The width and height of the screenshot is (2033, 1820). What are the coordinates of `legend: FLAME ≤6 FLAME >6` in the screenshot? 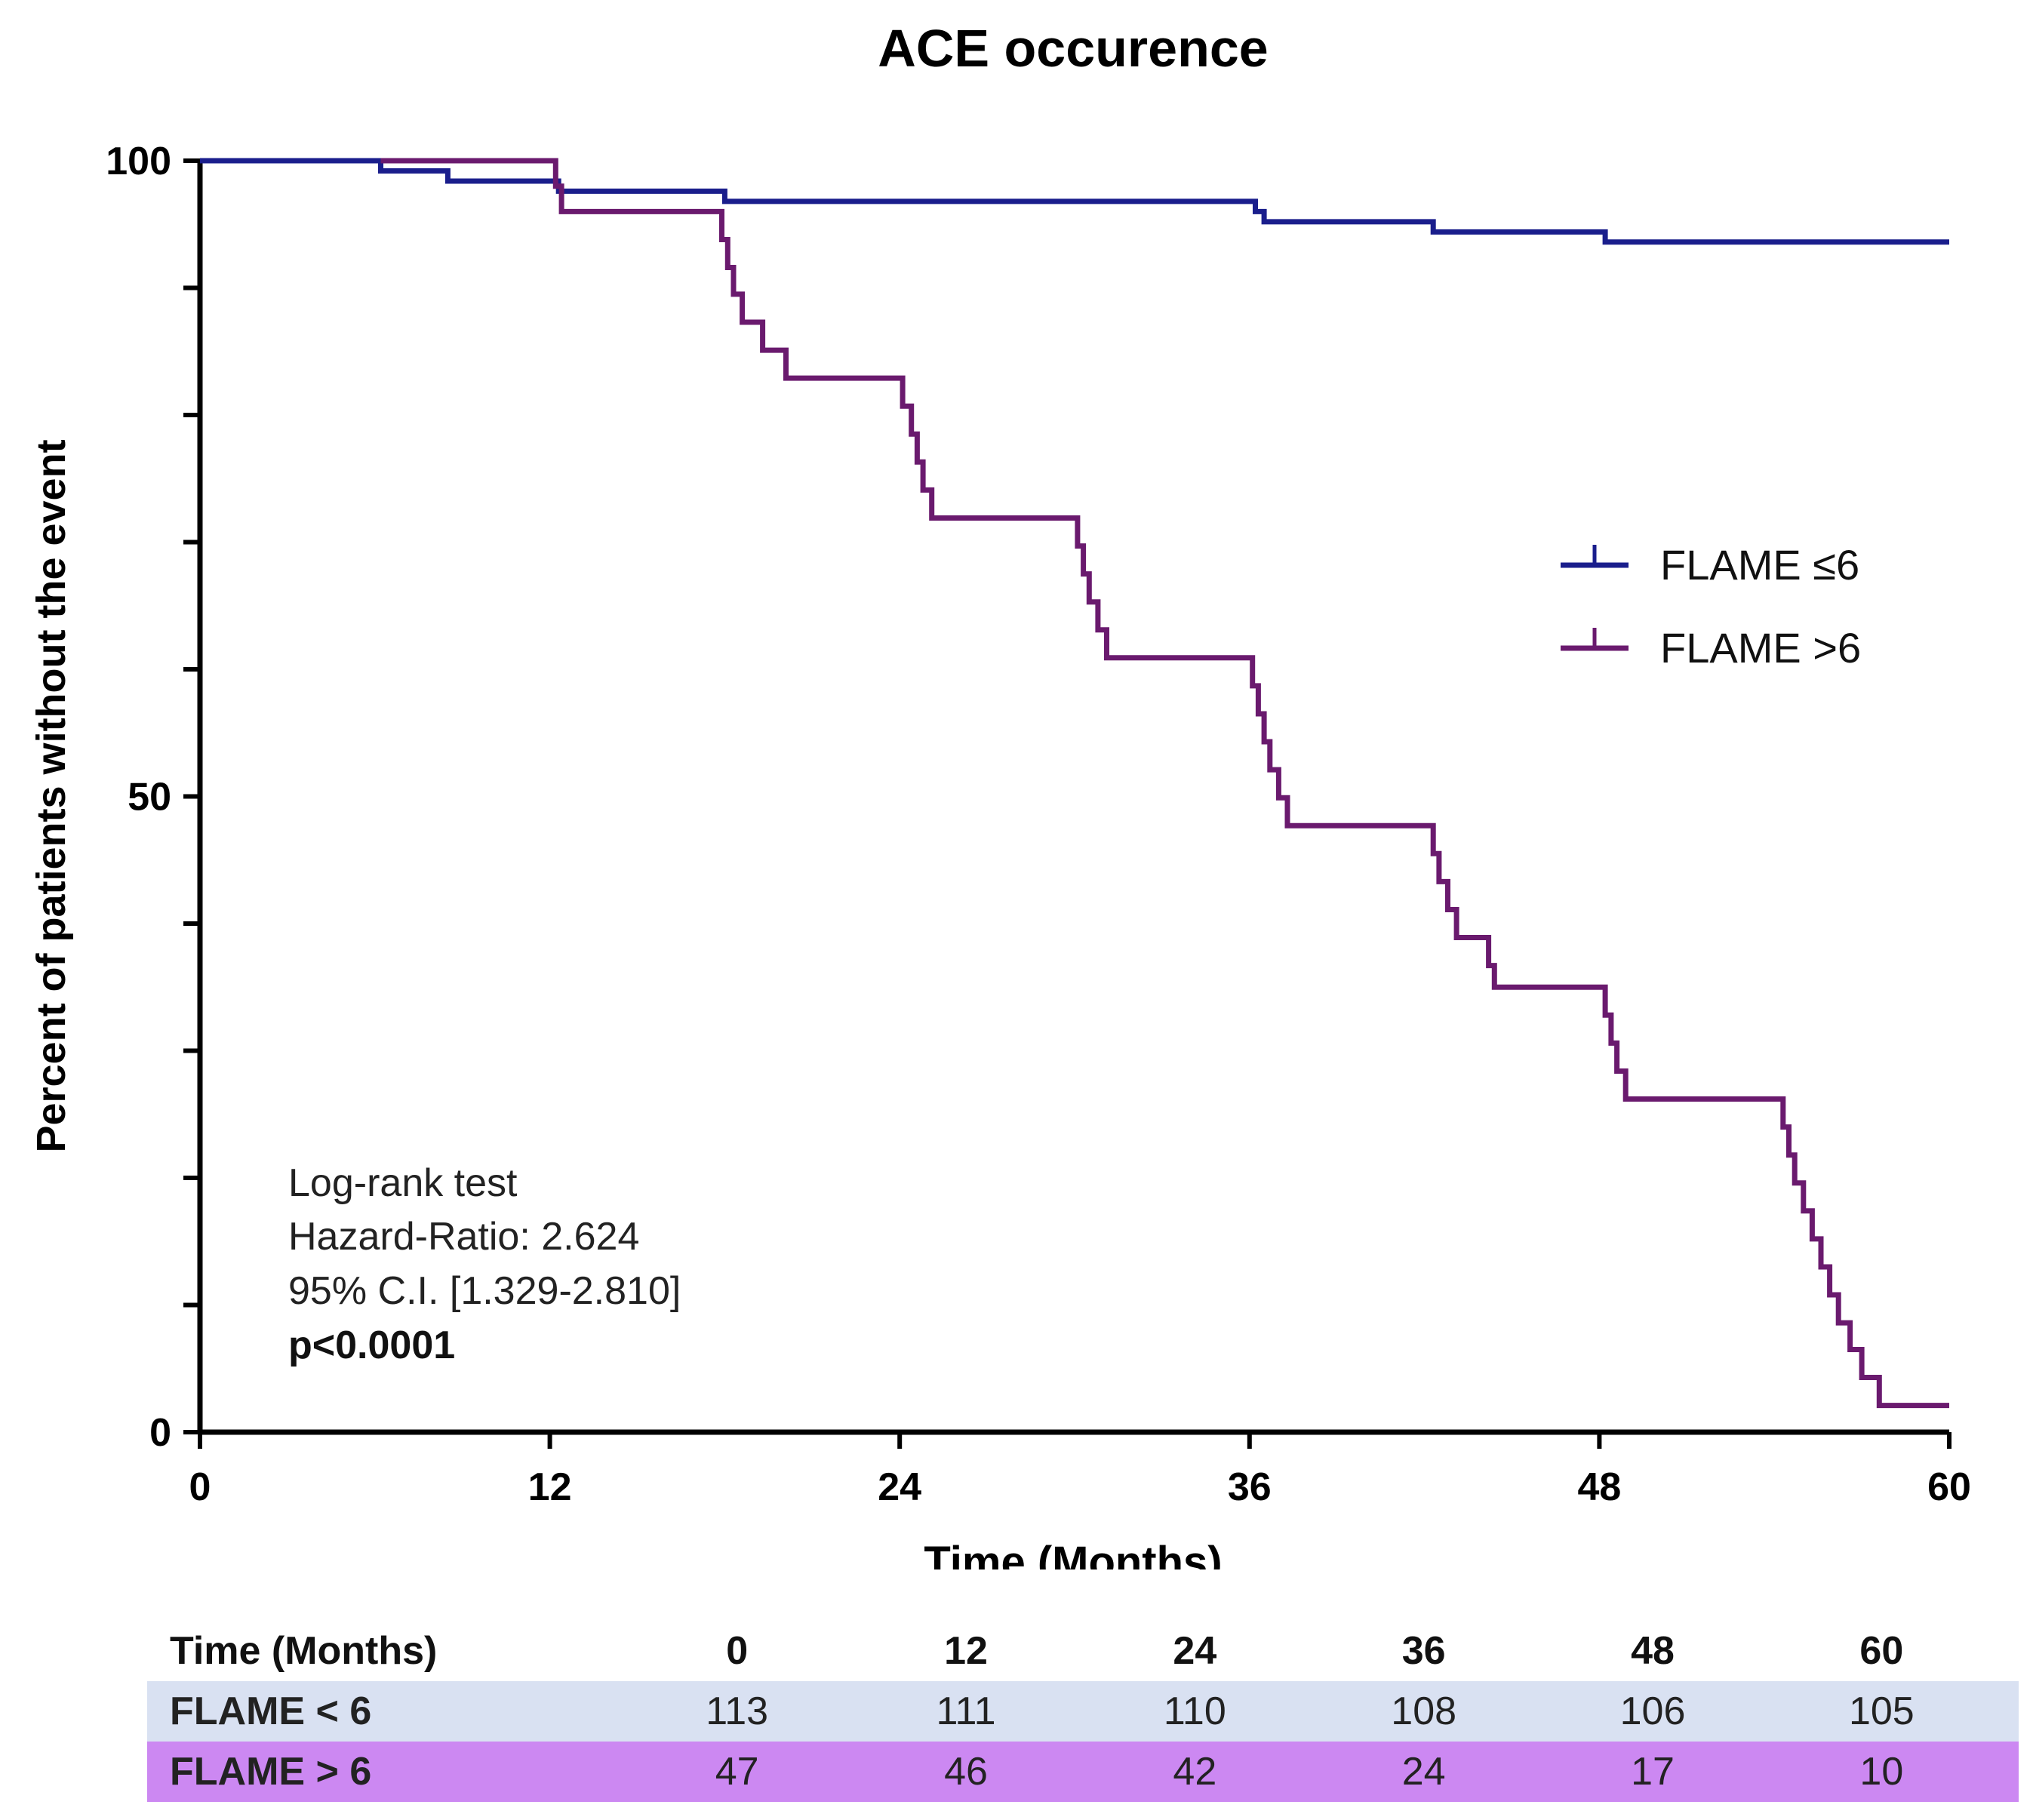 It's located at (1711, 606).